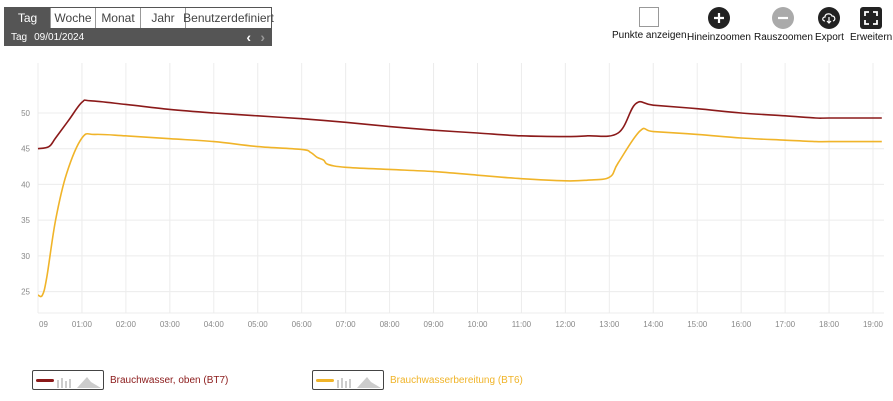 The height and width of the screenshot is (401, 893). Describe the element at coordinates (25, 113) in the screenshot. I see `y-tick-label: 50` at that location.